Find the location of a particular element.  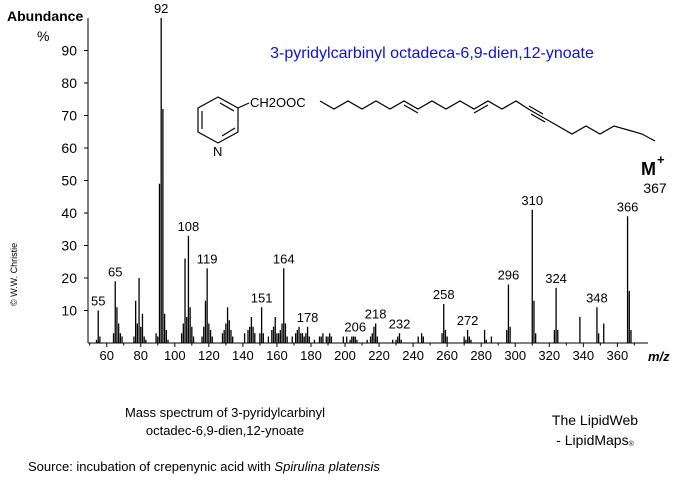

molecular-ion-charge: + is located at coordinates (661, 159).